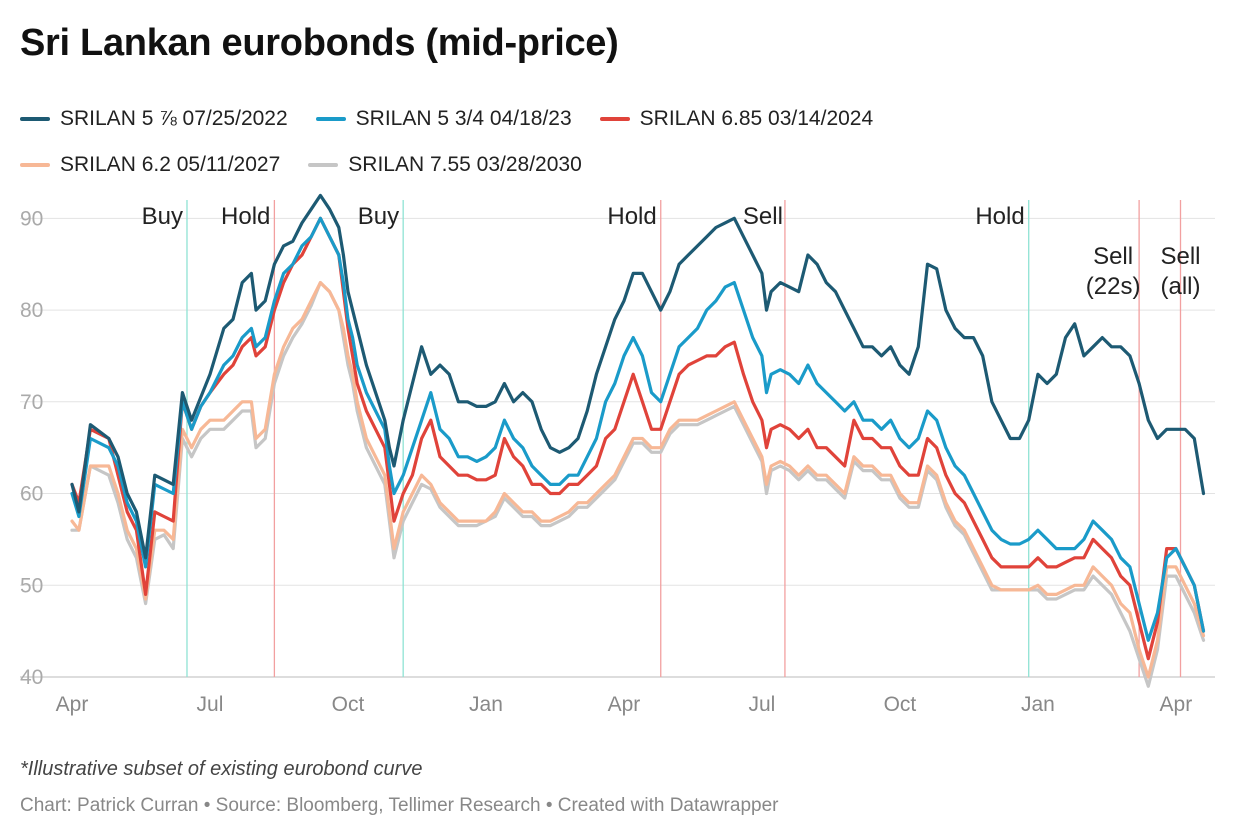 The height and width of the screenshot is (840, 1240). What do you see at coordinates (31, 402) in the screenshot?
I see `y-tick-label: 70` at bounding box center [31, 402].